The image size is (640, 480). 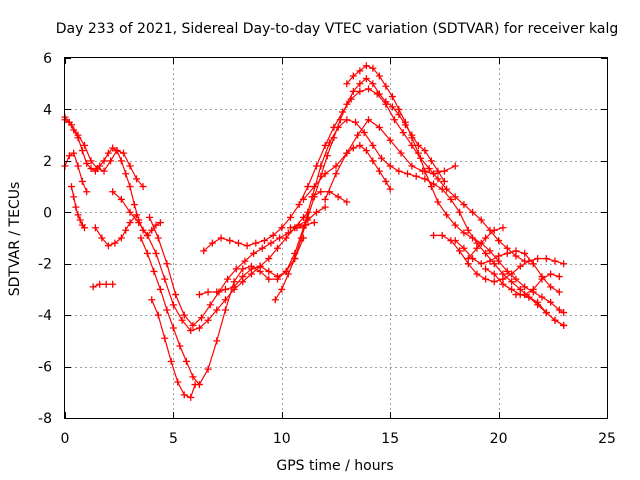 I want to click on x-axis-title: GPS time / hours, so click(x=334, y=466).